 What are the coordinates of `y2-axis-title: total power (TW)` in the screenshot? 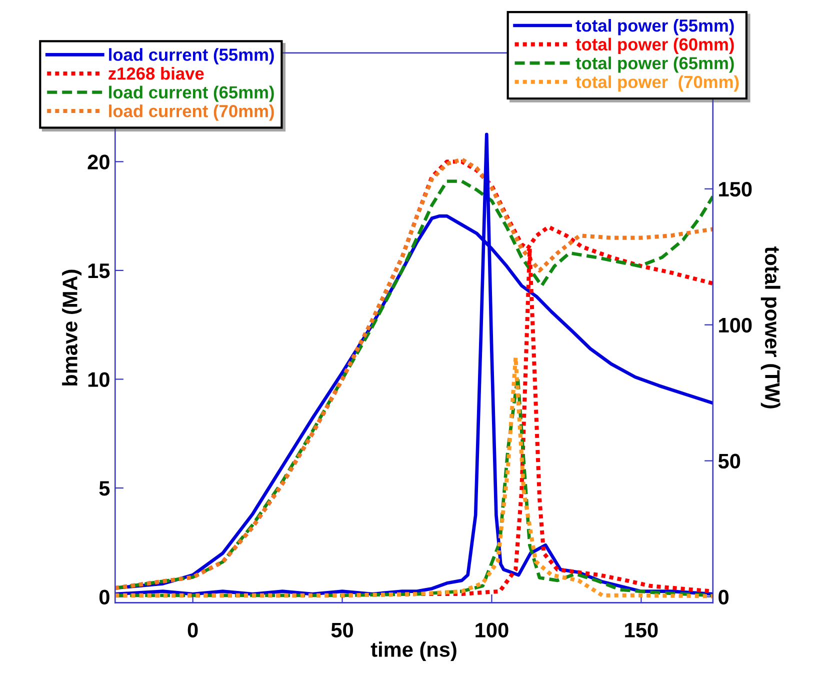 It's located at (770, 327).